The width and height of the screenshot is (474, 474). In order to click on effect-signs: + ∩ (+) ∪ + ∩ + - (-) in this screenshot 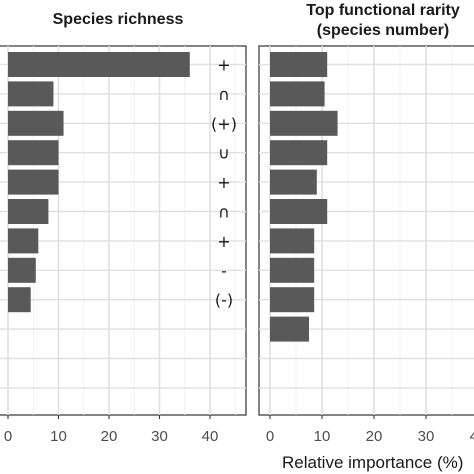, I will do `click(224, 183)`.